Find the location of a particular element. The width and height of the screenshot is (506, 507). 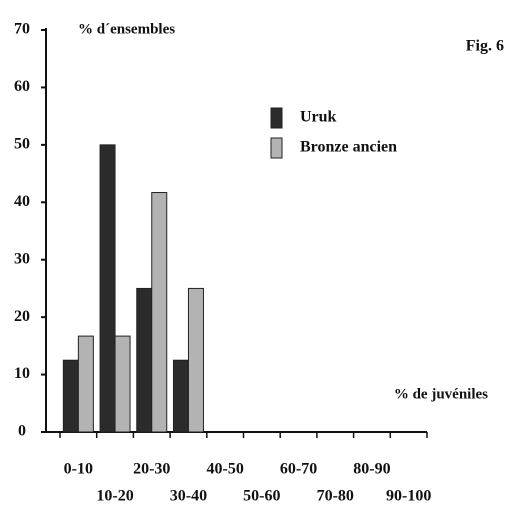

x-tick-label: 80-90 is located at coordinates (371, 469).